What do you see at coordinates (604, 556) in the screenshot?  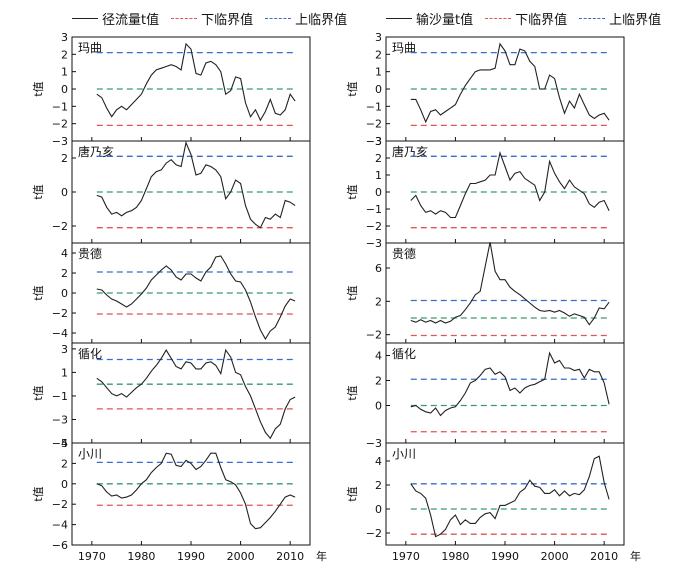 I see `x-tick-label: 2010` at bounding box center [604, 556].